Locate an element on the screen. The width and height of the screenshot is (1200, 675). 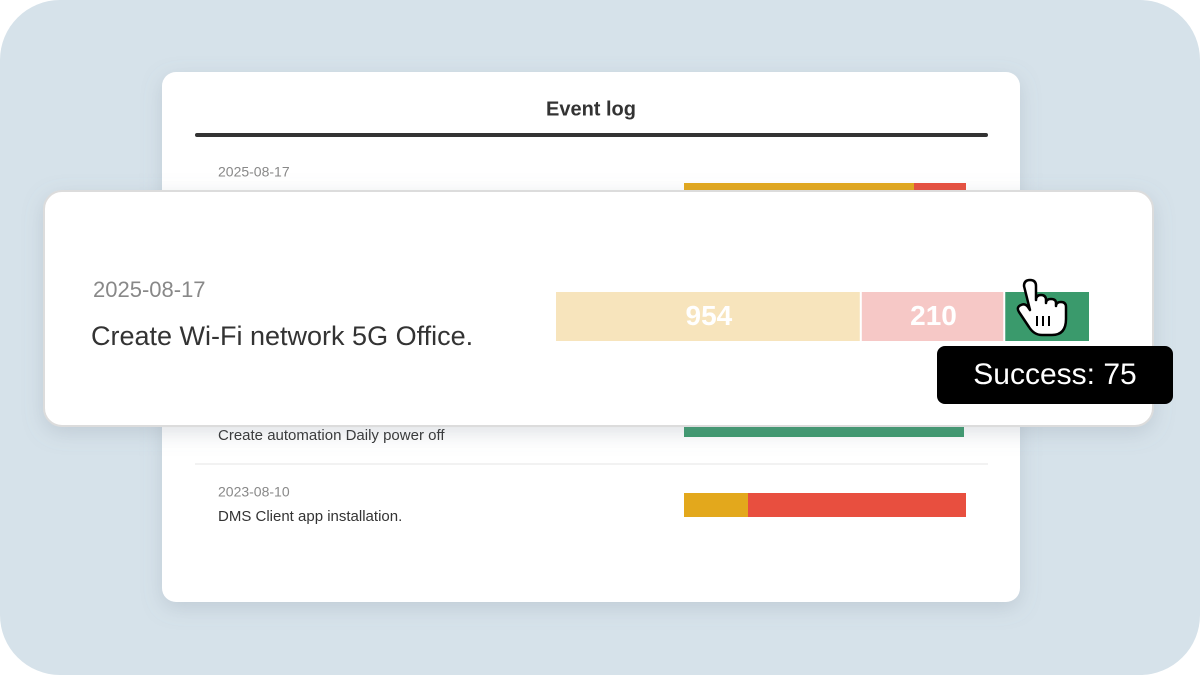
tooltip-text: Success: 75 is located at coordinates (1054, 374).